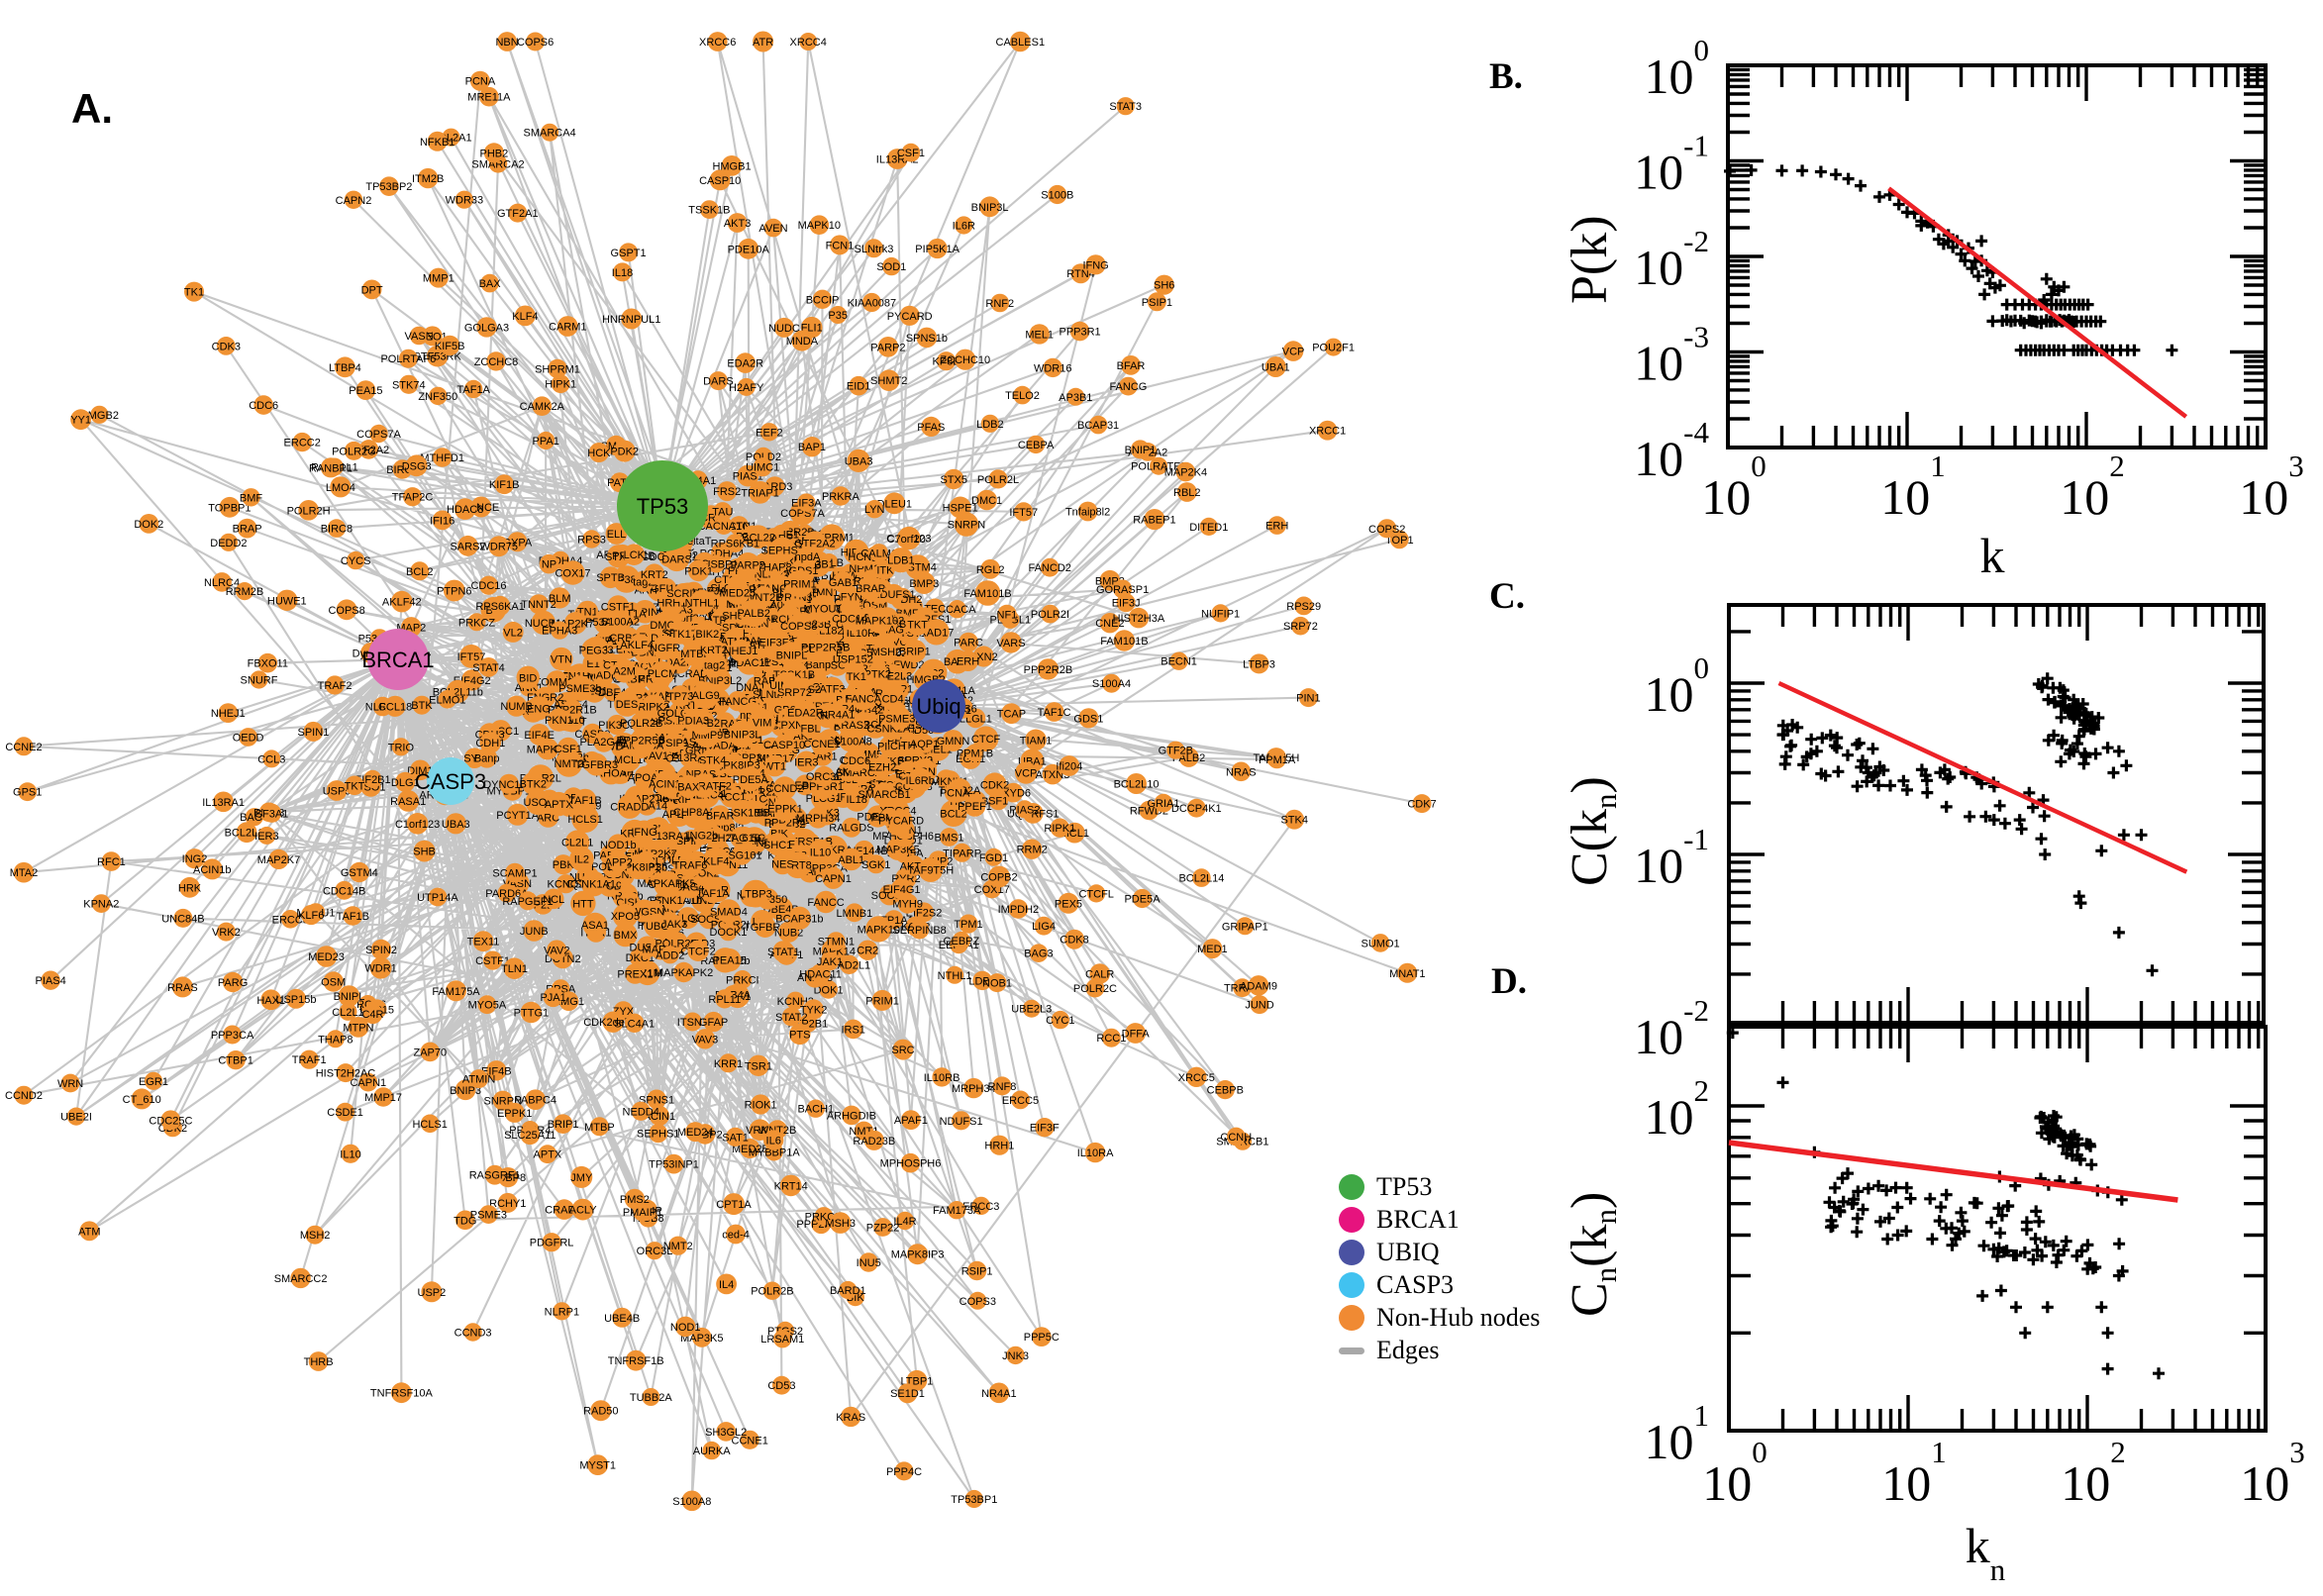 The image size is (2323, 1596). What do you see at coordinates (1308, 699) in the screenshot?
I see `svg-text: PIN1` at bounding box center [1308, 699].